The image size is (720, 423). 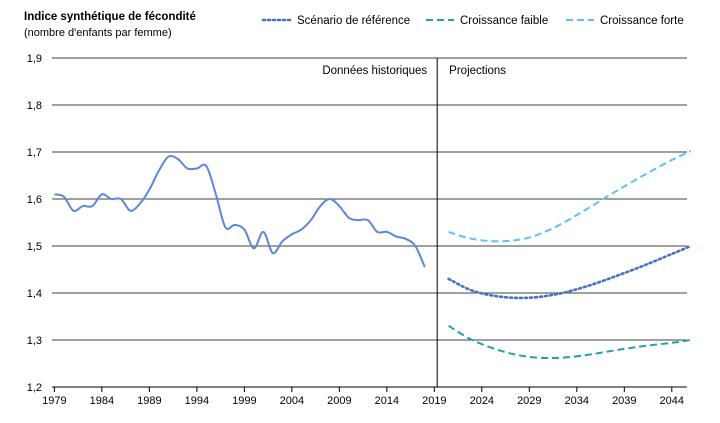 What do you see at coordinates (102, 401) in the screenshot?
I see `x-tick-label: 1984` at bounding box center [102, 401].